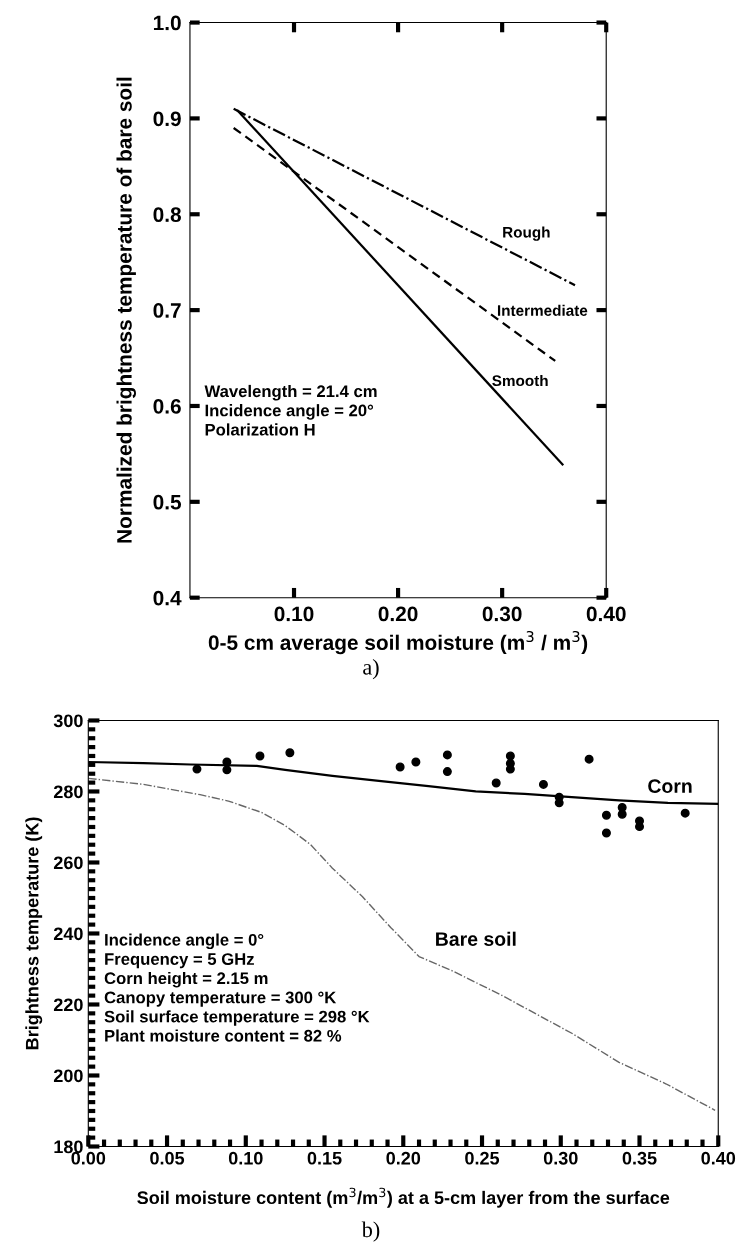 The image size is (742, 1253). Describe the element at coordinates (324, 1158) in the screenshot. I see `x-tick-label: 0.15` at that location.